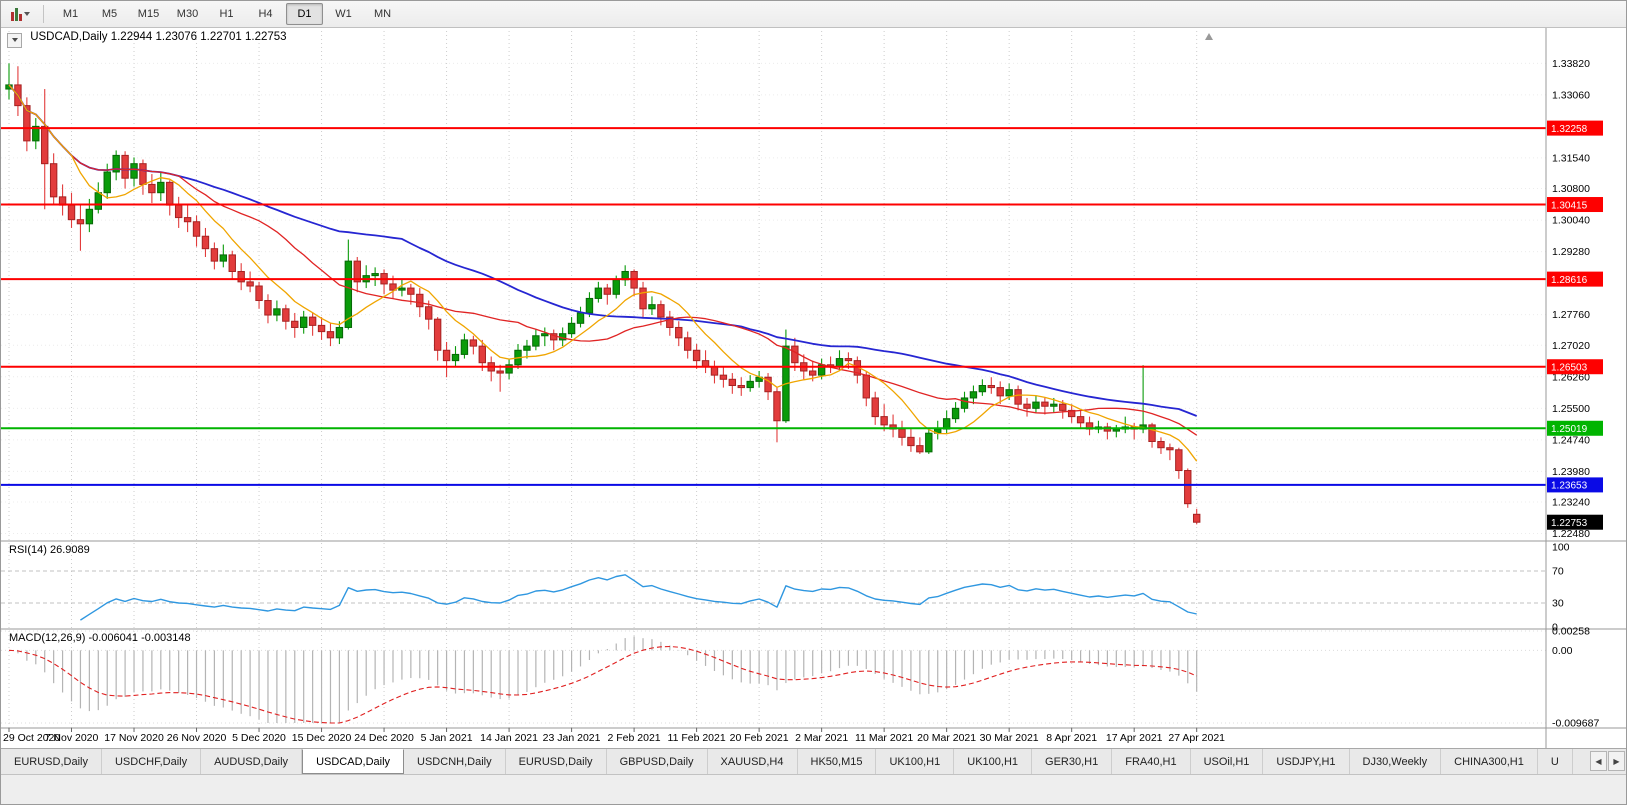 The image size is (1627, 805). Describe the element at coordinates (1072, 761) in the screenshot. I see `chart-tab-ger30-h1: GER30,H1` at that location.